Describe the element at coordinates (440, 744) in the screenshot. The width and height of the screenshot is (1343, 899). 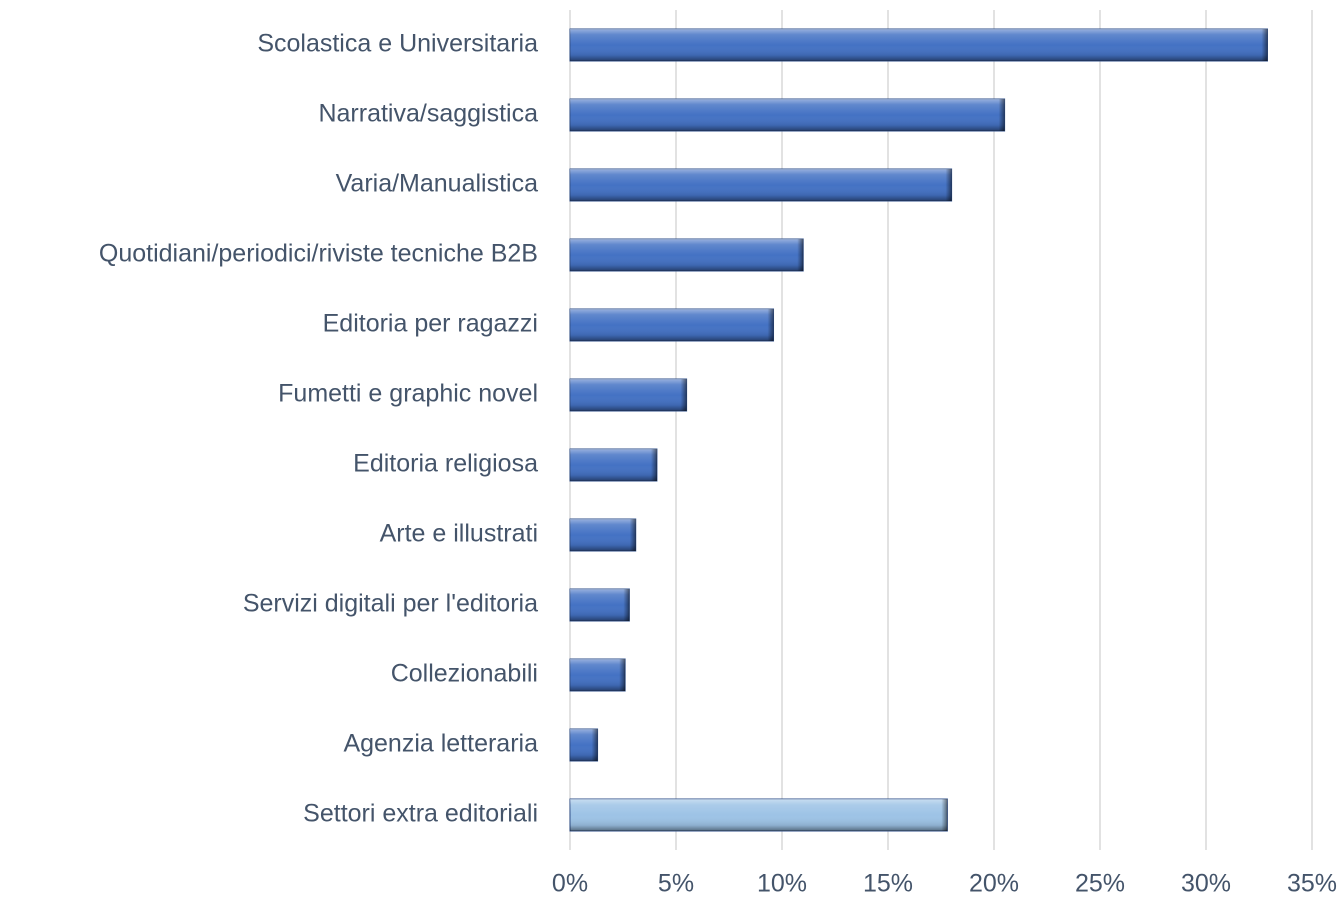
I see `y-tick-label: Agenzia letteraria` at that location.